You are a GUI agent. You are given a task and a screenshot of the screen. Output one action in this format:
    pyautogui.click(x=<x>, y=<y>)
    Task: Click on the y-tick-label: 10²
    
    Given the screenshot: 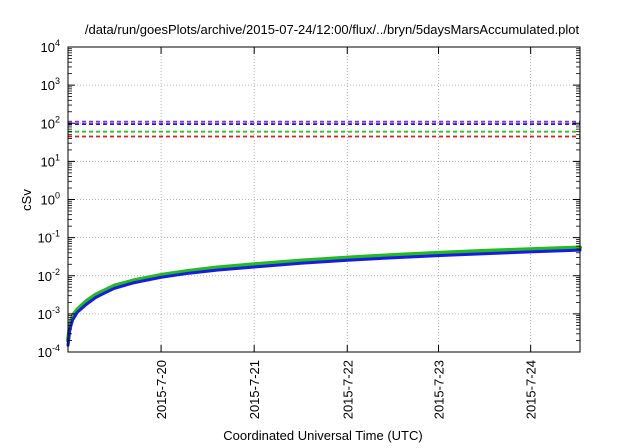 What is the action you would take?
    pyautogui.click(x=50, y=122)
    